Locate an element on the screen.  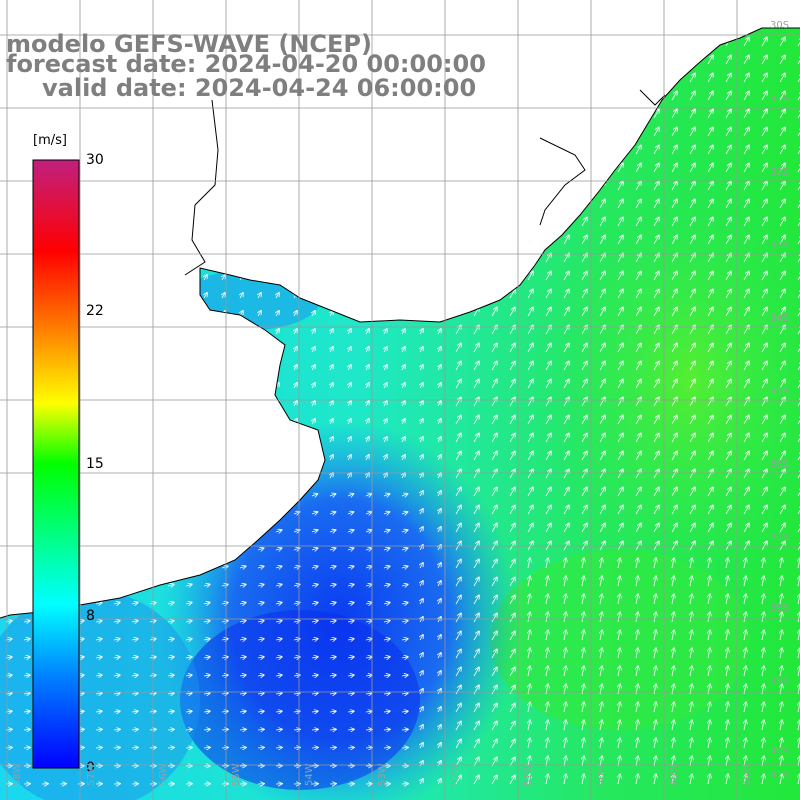
lon-label: 48W is located at coordinates (747, 774).